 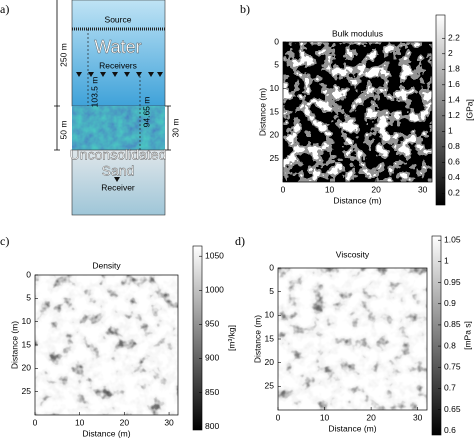 What do you see at coordinates (454, 100) in the screenshot?
I see `colorbar-tick-label: 1.4` at bounding box center [454, 100].